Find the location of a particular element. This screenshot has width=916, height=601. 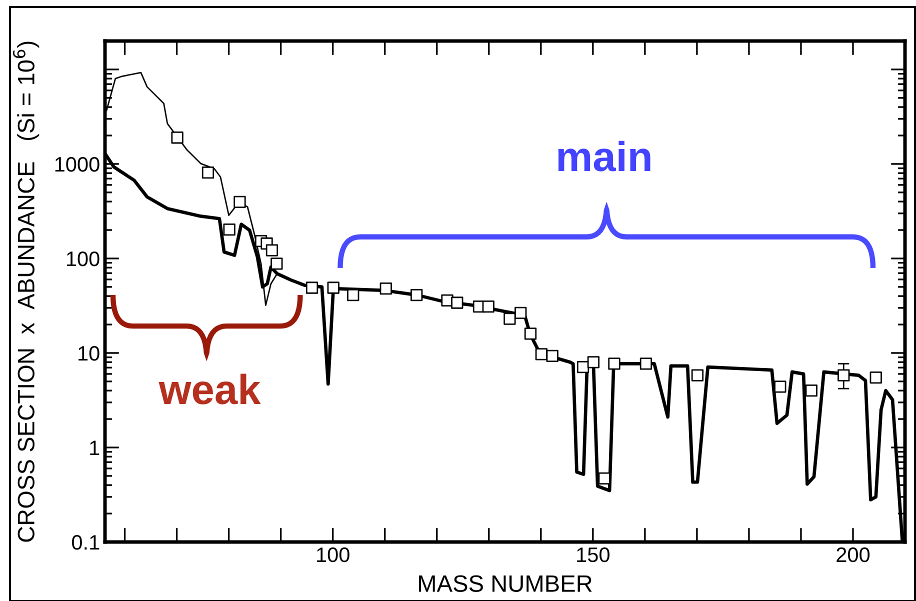

y-tick-label: 1000 is located at coordinates (77, 164).